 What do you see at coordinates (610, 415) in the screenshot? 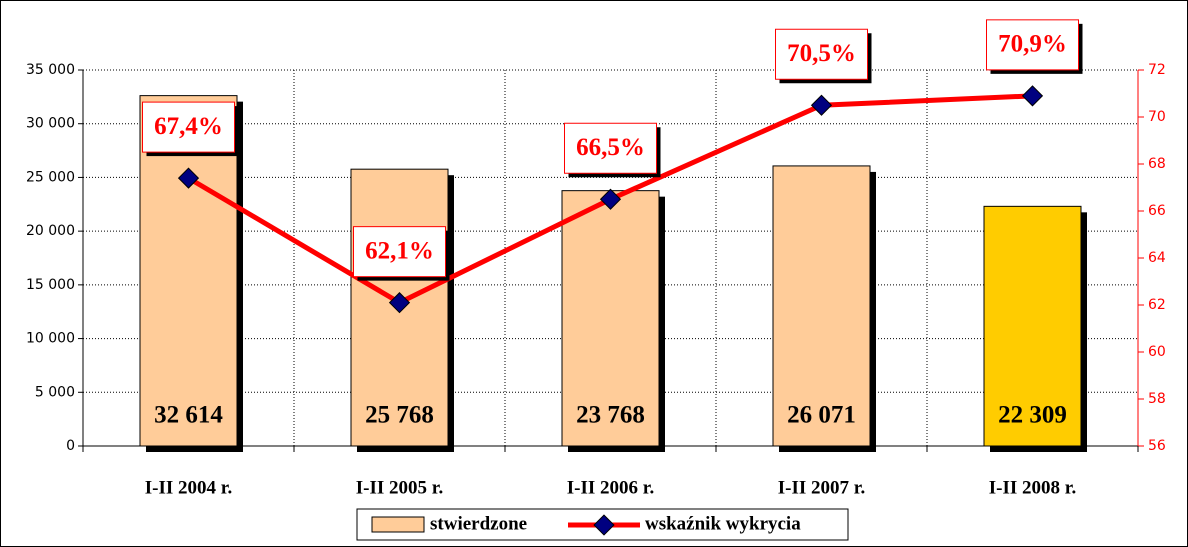
I see `bar-value-label: 23 768` at bounding box center [610, 415].